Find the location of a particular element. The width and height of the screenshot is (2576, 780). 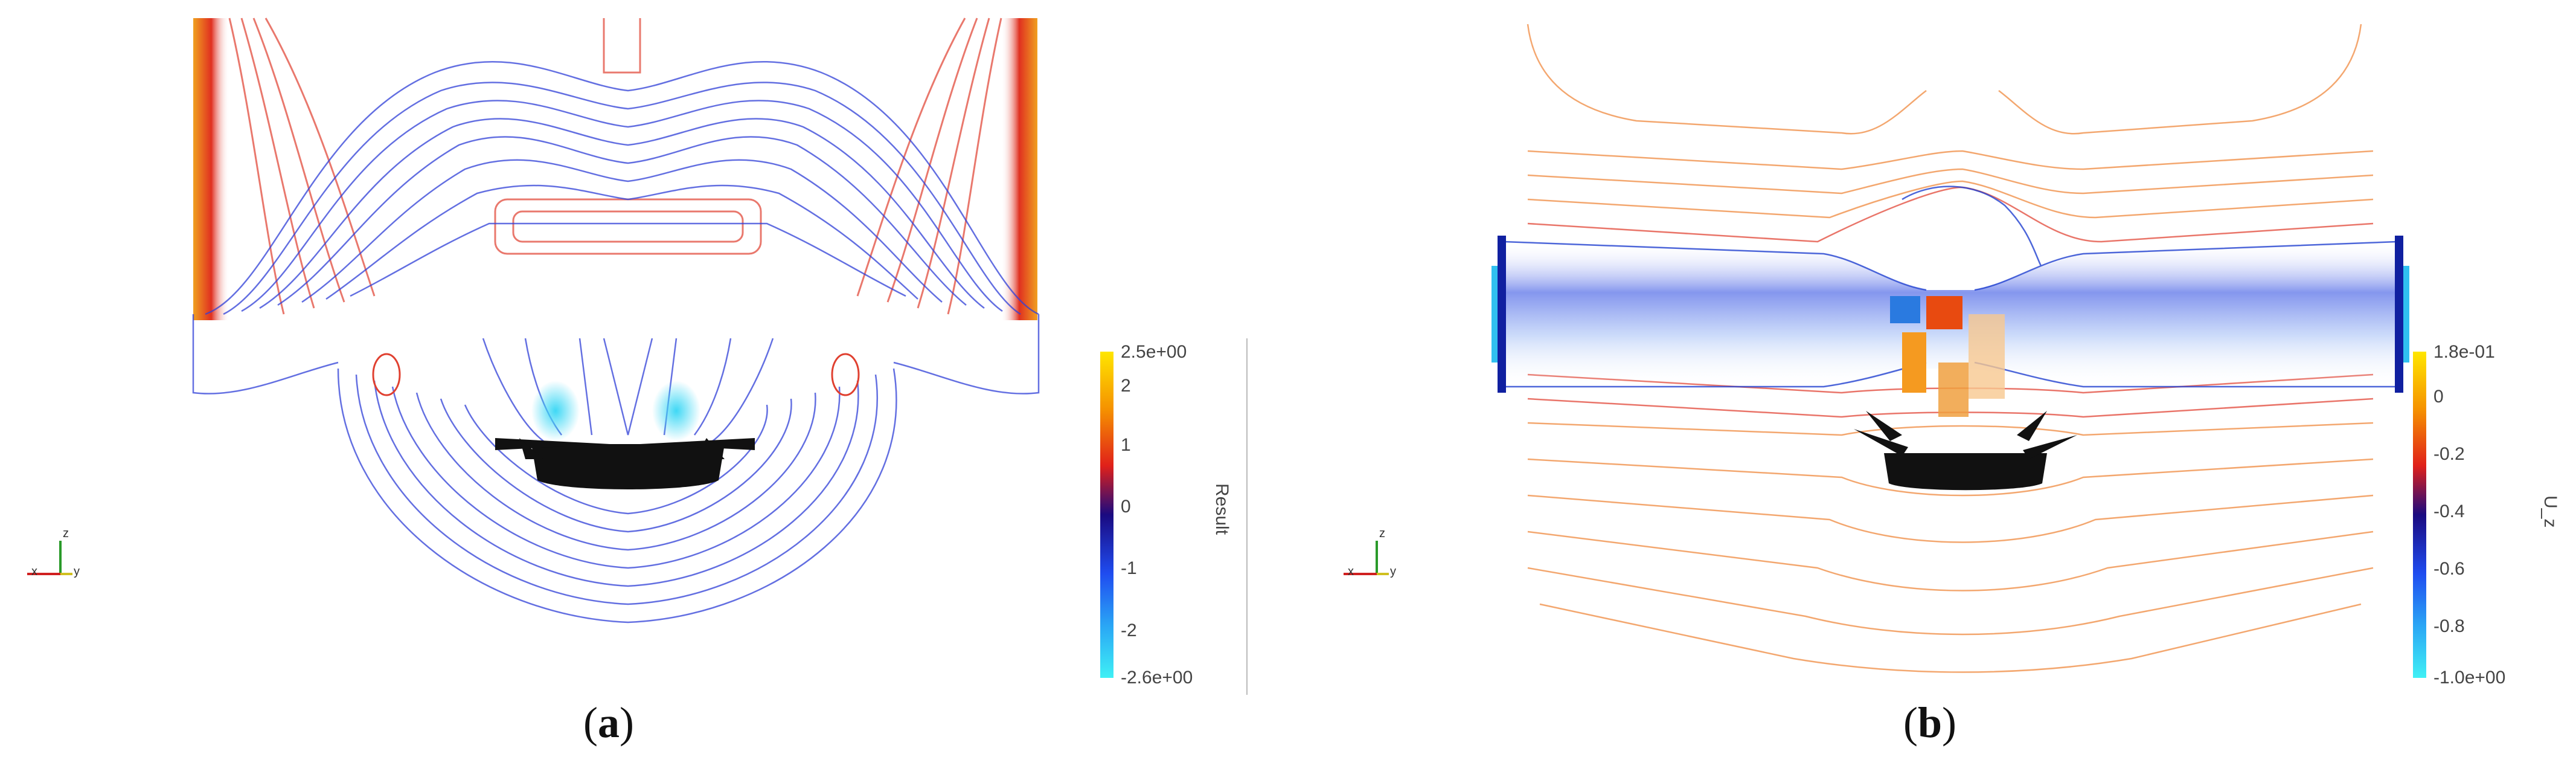

triad-z-b: z is located at coordinates (1382, 533).